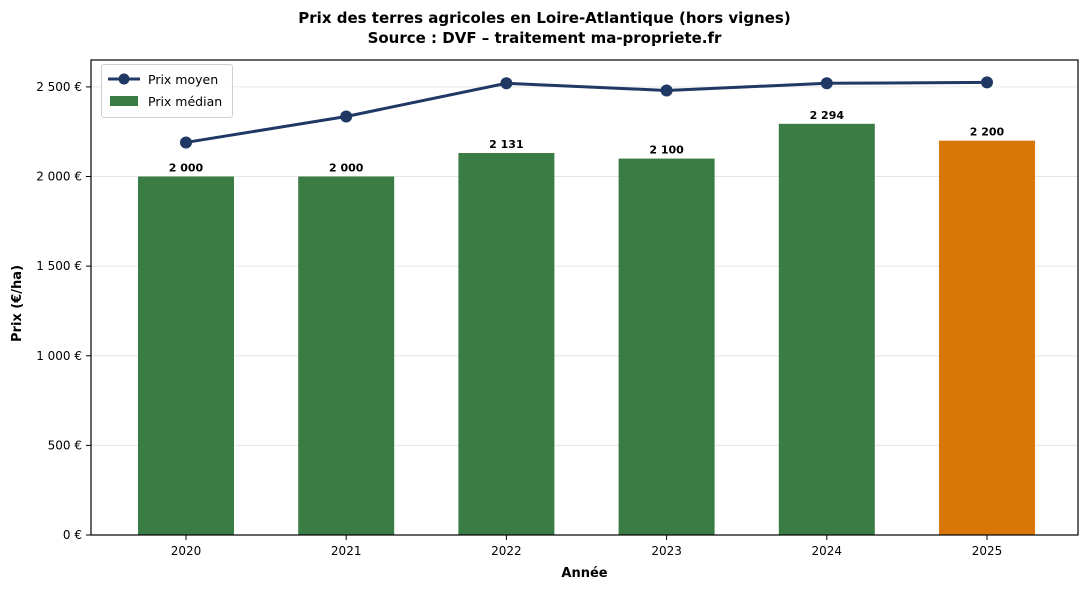 This screenshot has width=1089, height=589. Describe the element at coordinates (72, 535) in the screenshot. I see `y-tick-label: 0 €` at that location.